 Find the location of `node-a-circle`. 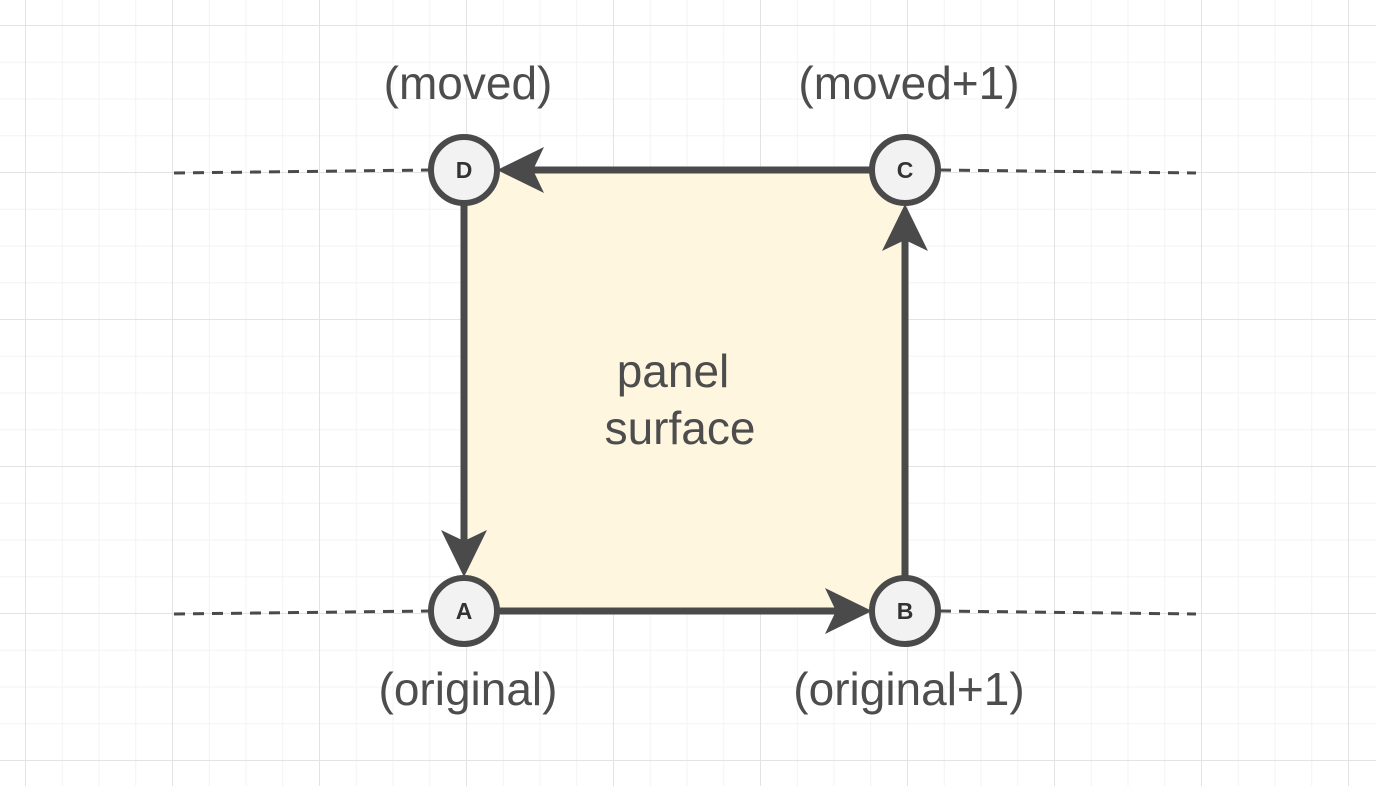

node-a-circle is located at coordinates (464, 611).